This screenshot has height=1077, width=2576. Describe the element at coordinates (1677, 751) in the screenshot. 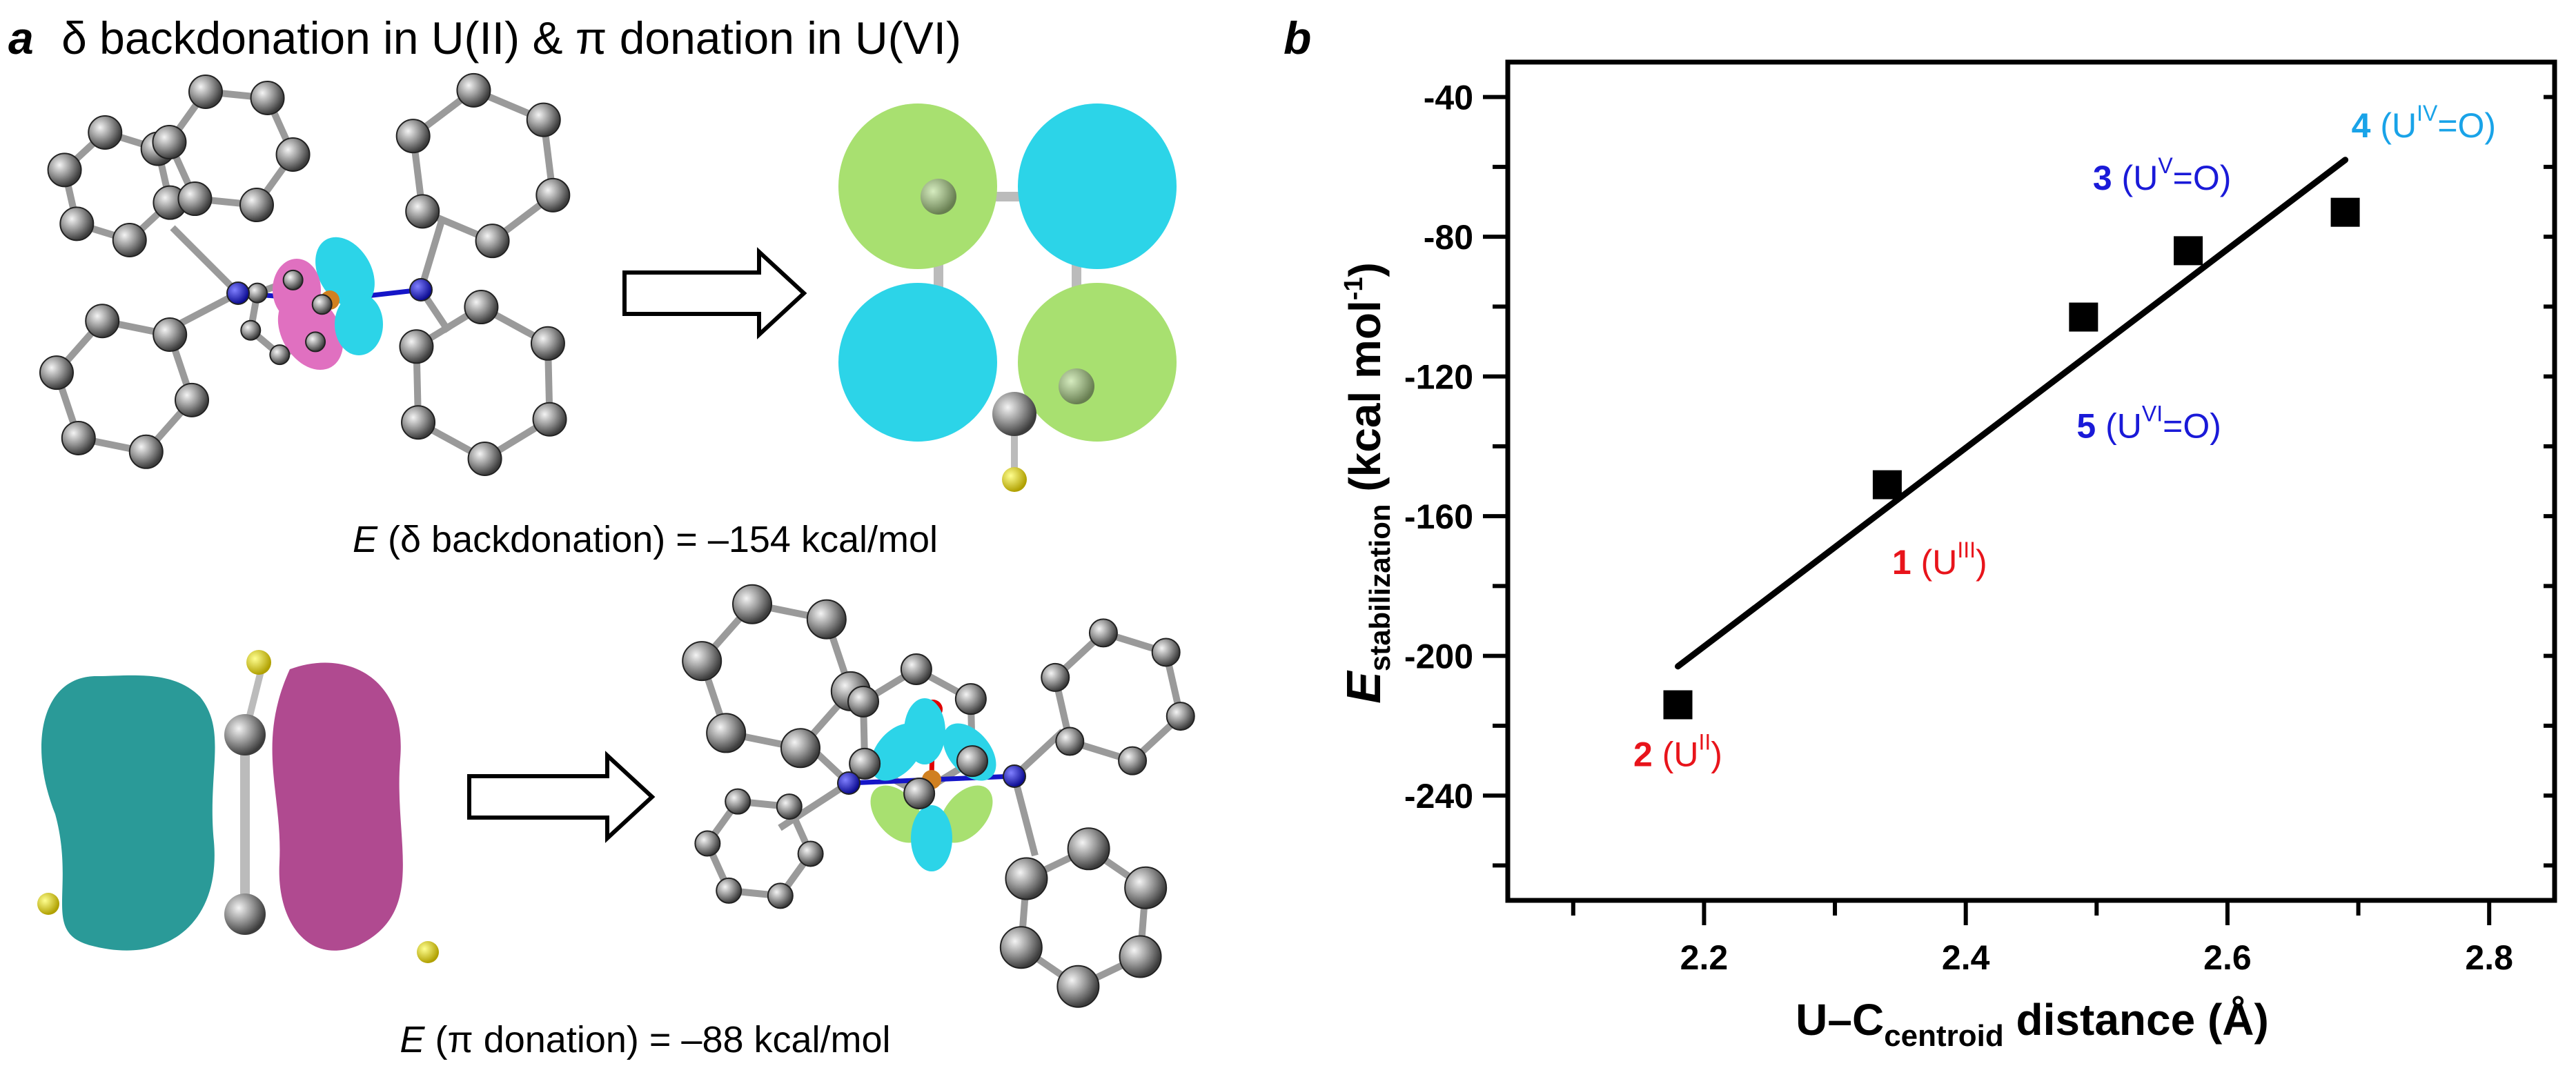

I see `point-annotation: 2 (UII)` at that location.